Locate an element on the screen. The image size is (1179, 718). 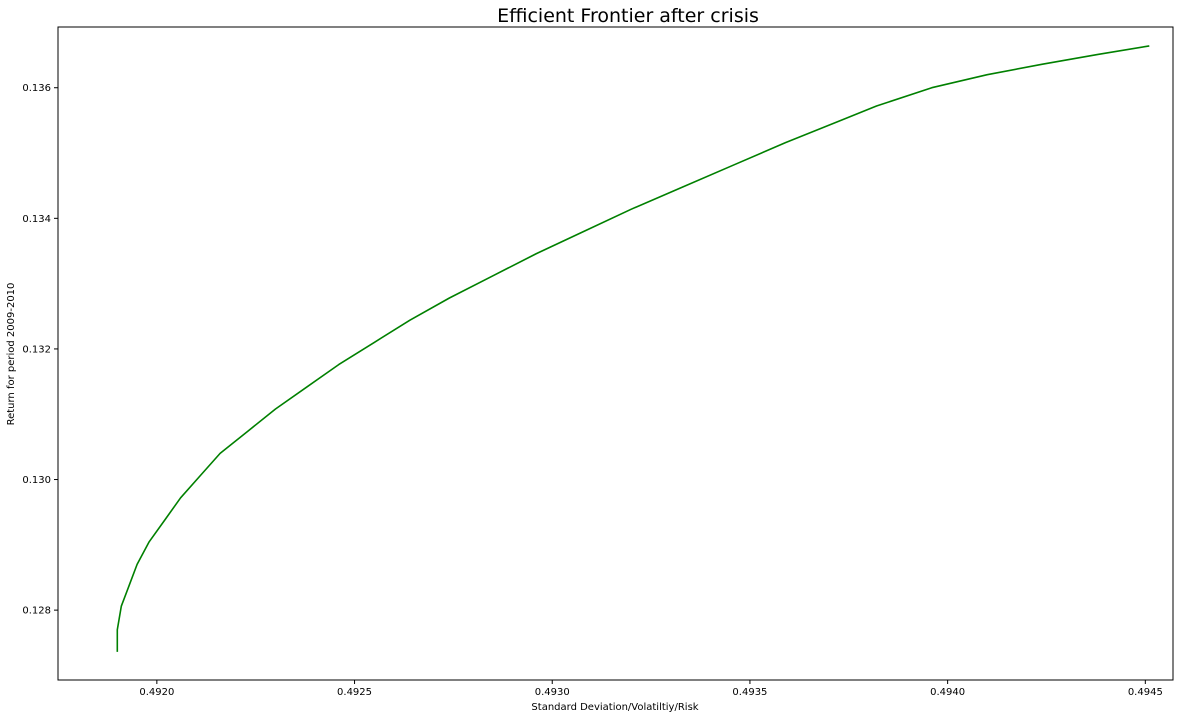
x-tick-label: 0.4920 is located at coordinates (156, 692).